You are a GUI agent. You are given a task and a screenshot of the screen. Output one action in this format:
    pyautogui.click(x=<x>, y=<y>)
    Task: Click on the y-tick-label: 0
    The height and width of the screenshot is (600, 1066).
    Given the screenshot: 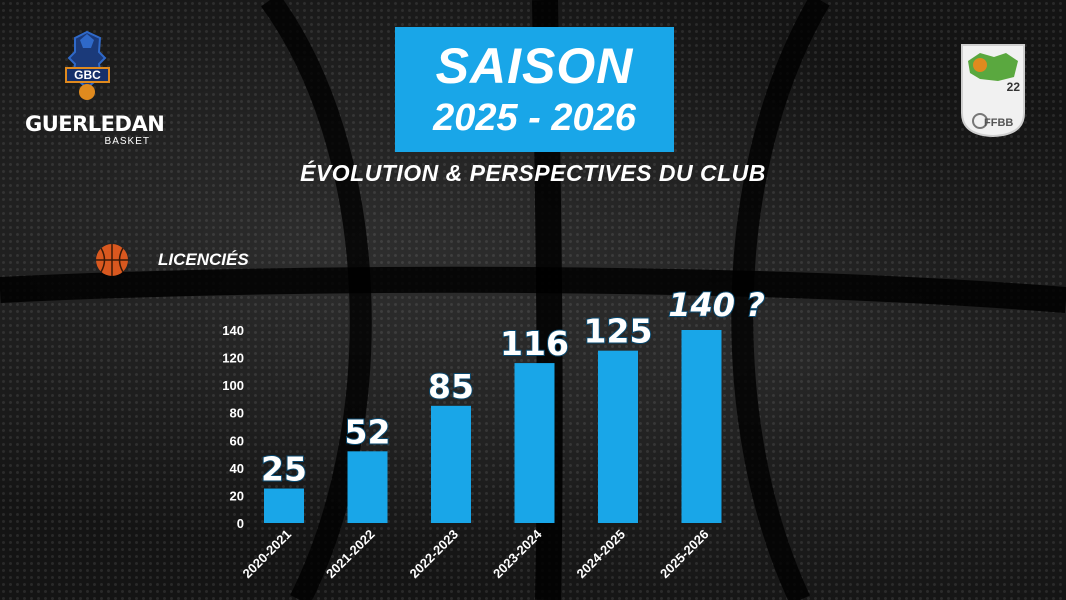 What is the action you would take?
    pyautogui.click(x=240, y=523)
    